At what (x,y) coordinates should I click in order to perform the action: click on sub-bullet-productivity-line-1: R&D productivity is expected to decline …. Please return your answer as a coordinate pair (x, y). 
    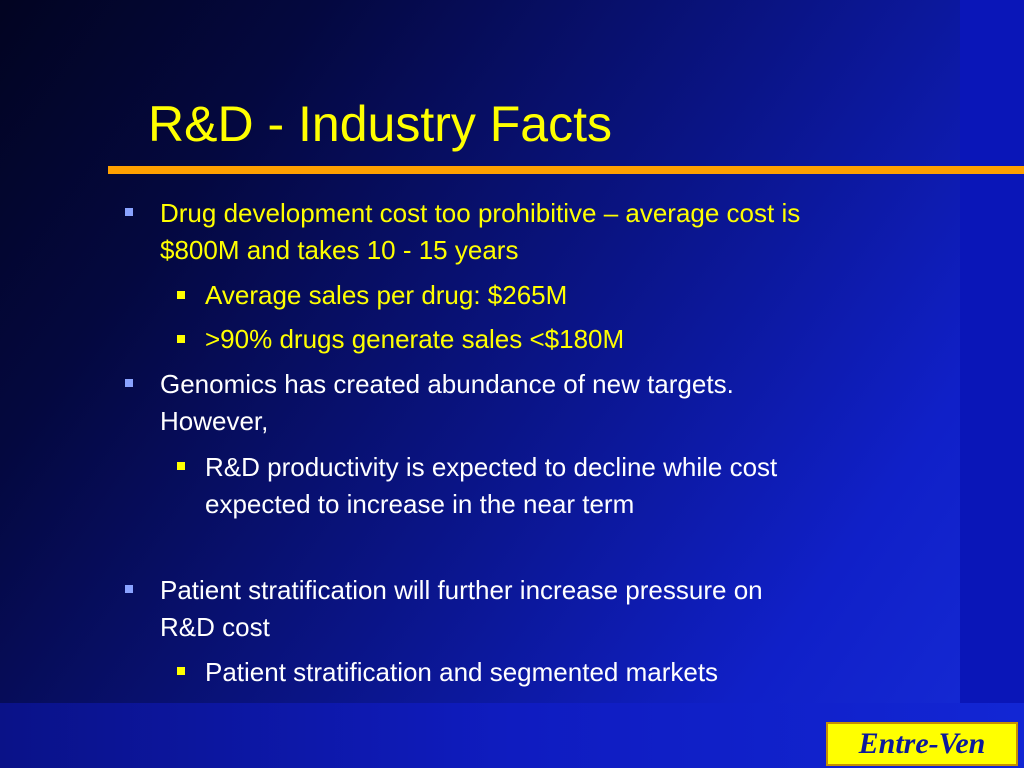
    Looking at the image, I should click on (491, 467).